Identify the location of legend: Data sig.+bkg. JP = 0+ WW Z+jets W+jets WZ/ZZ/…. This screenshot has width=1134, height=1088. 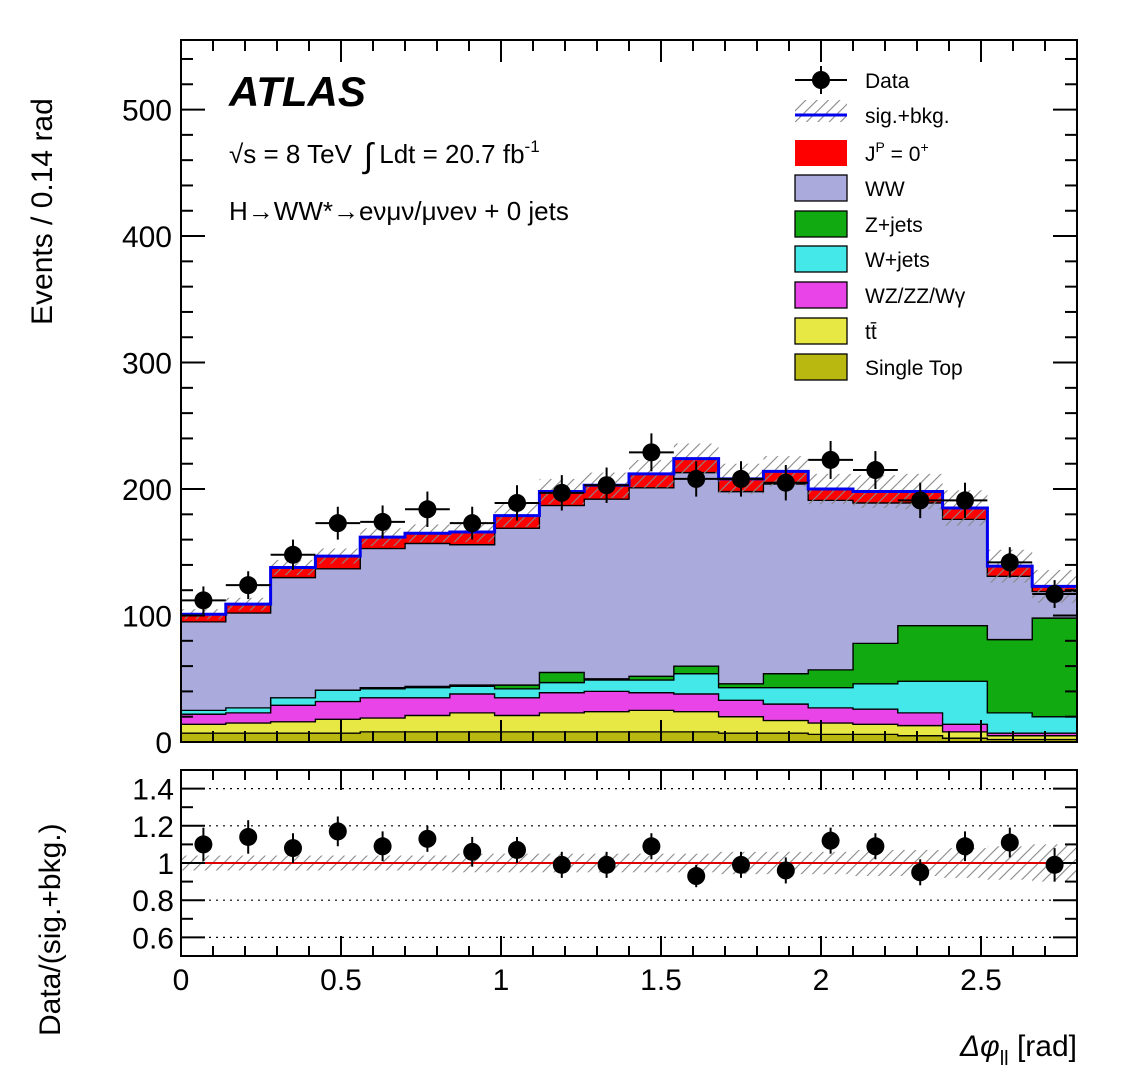
(880, 223).